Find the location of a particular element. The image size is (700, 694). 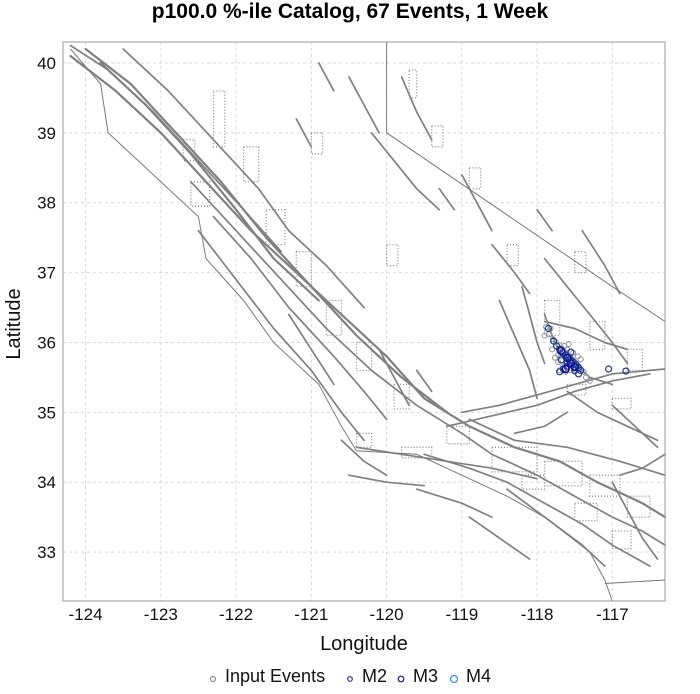

y-tick-label-0: 33 is located at coordinates (46, 552).